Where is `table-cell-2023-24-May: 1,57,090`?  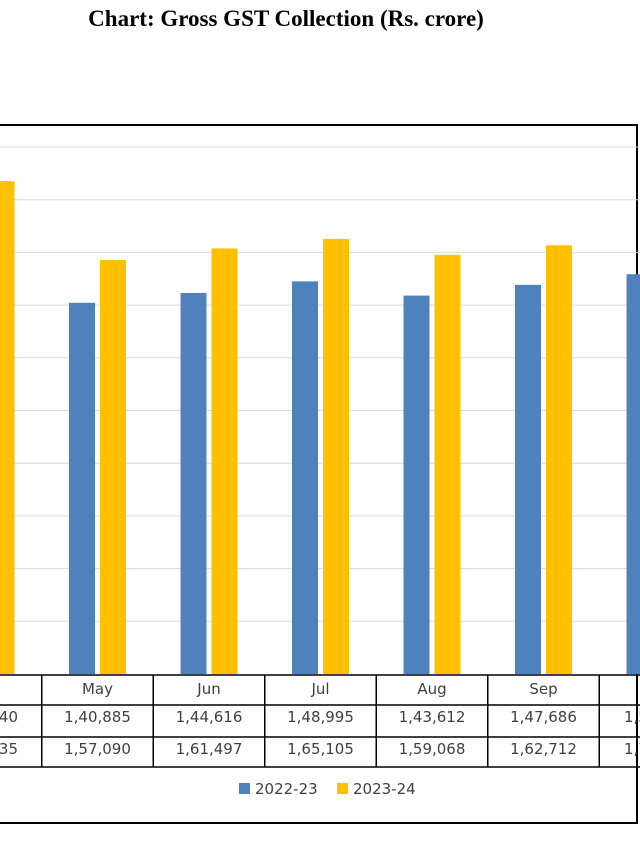 table-cell-2023-24-May: 1,57,090 is located at coordinates (97, 749).